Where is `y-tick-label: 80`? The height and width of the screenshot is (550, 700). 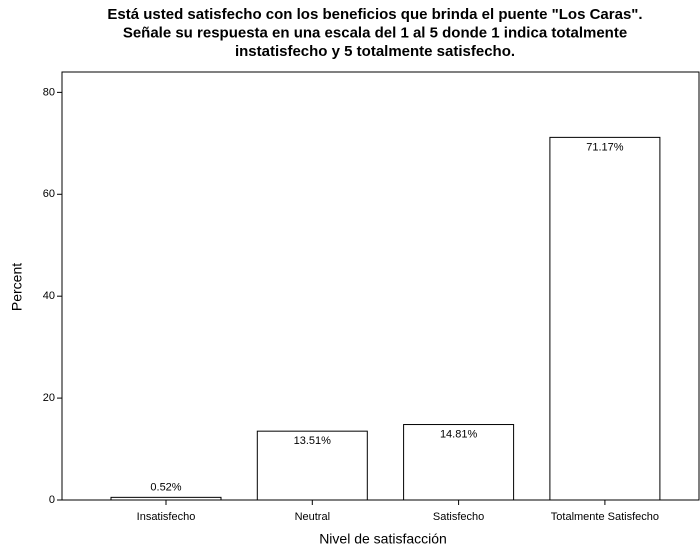
y-tick-label: 80 is located at coordinates (49, 92).